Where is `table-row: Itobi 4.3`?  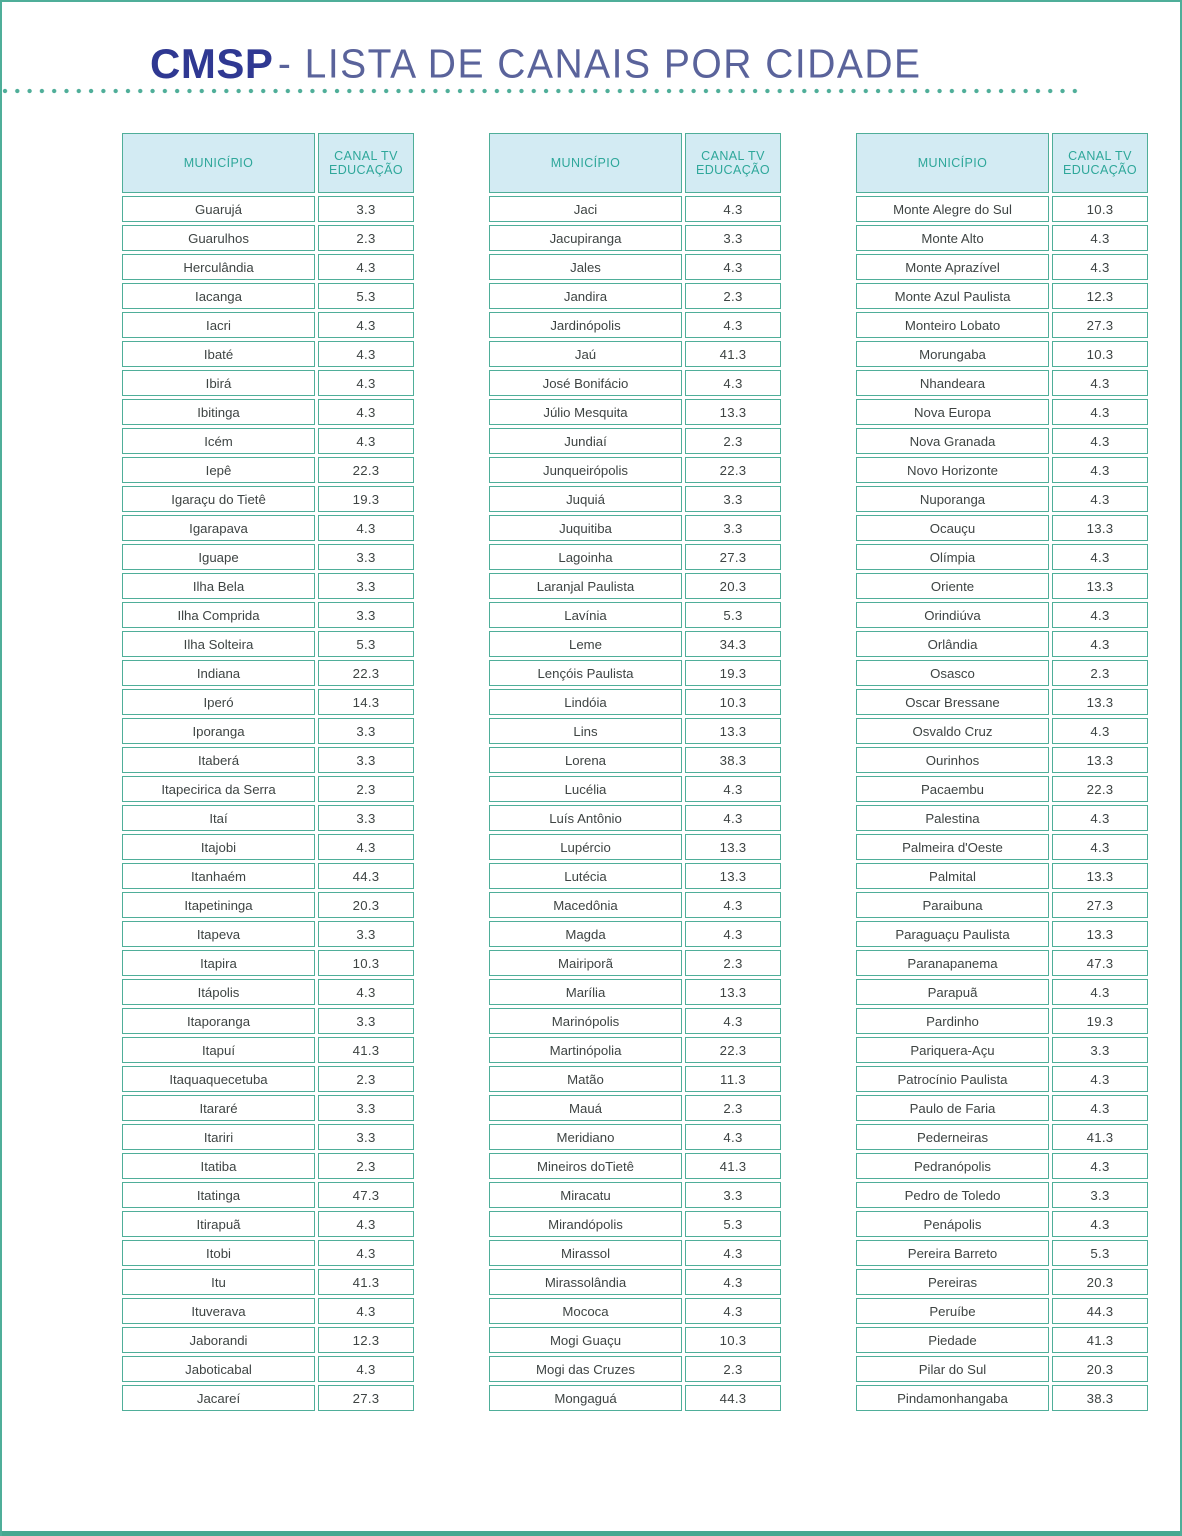 table-row: Itobi 4.3 is located at coordinates (268, 1253).